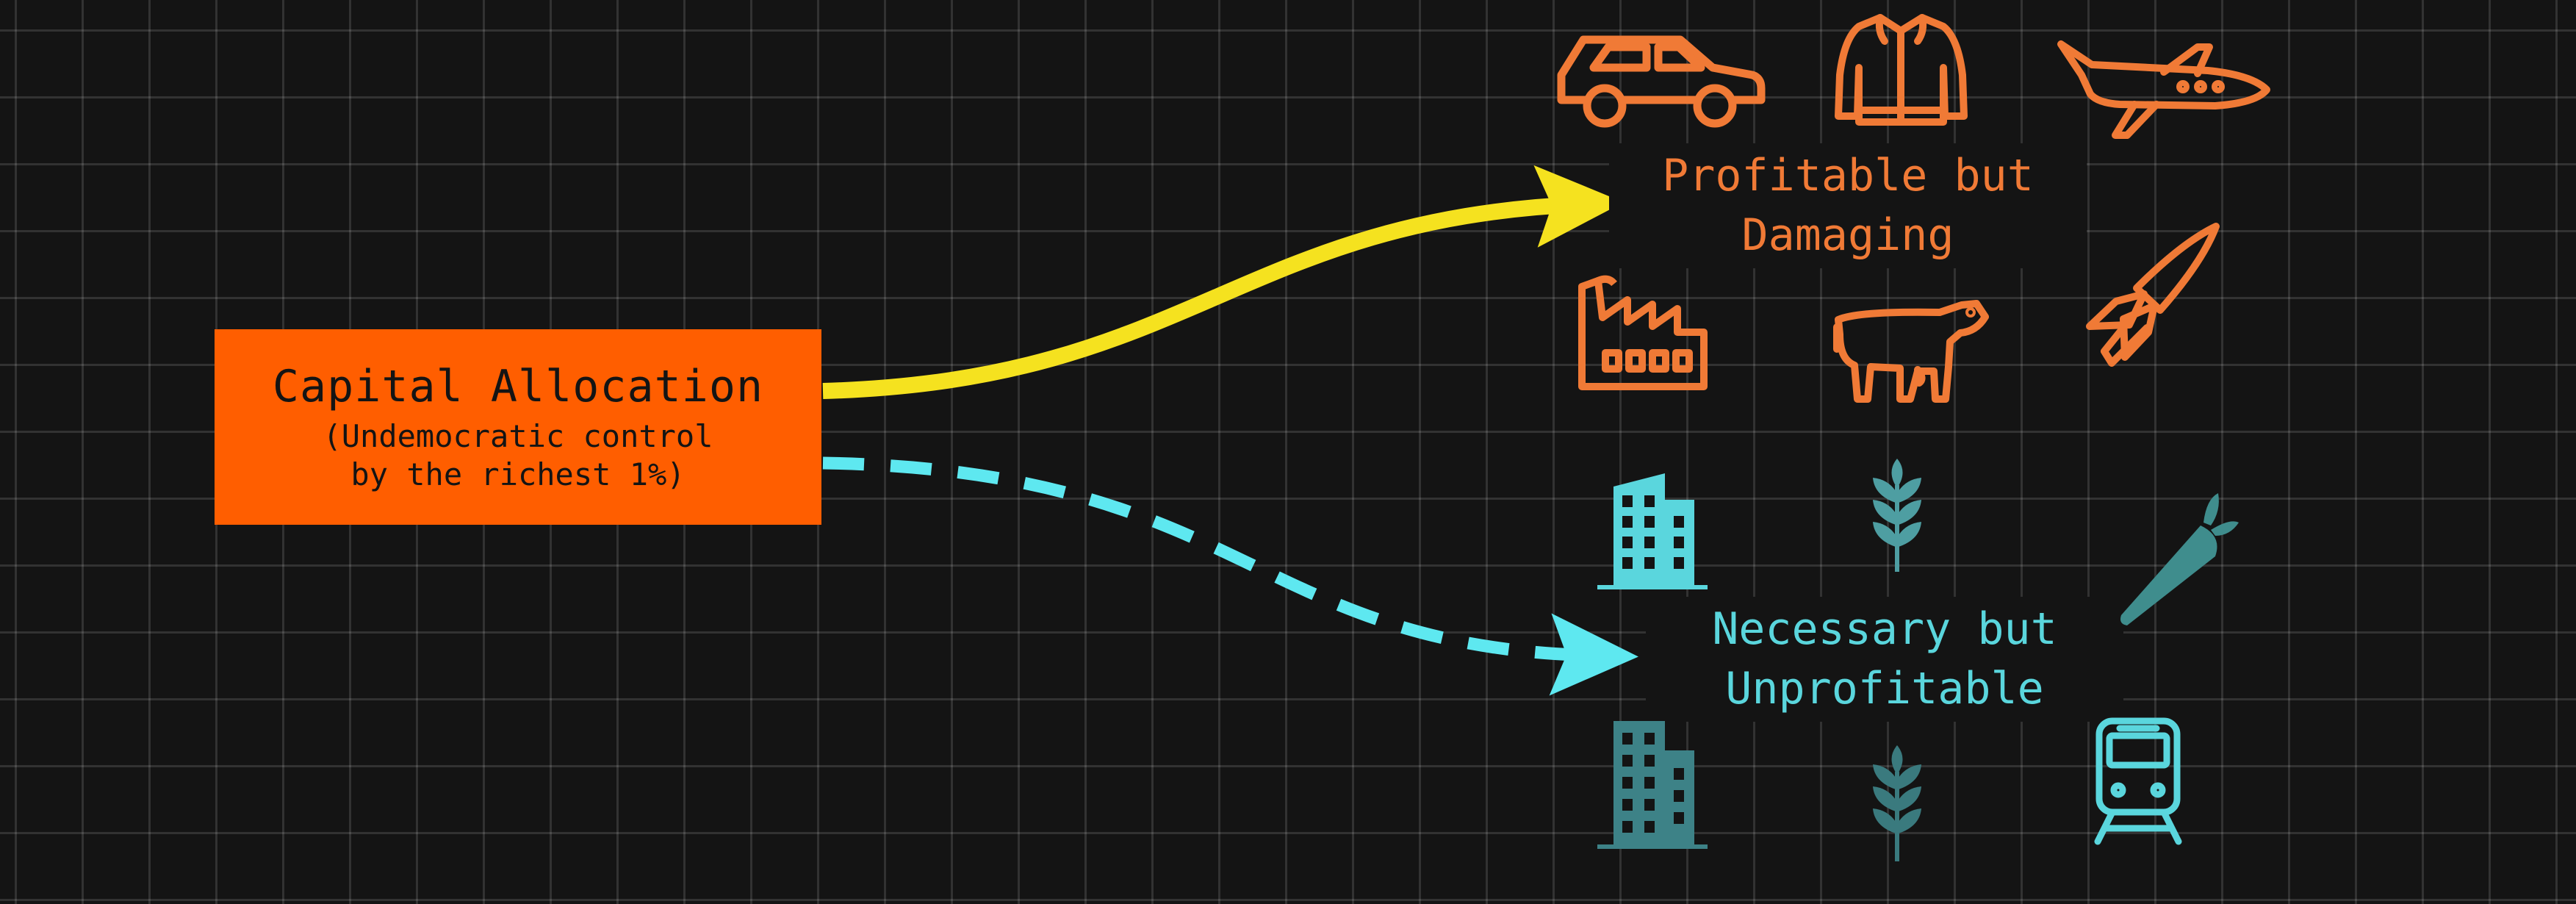  What do you see at coordinates (1230, 576) in the screenshot?
I see `necessary-flow-arrow` at bounding box center [1230, 576].